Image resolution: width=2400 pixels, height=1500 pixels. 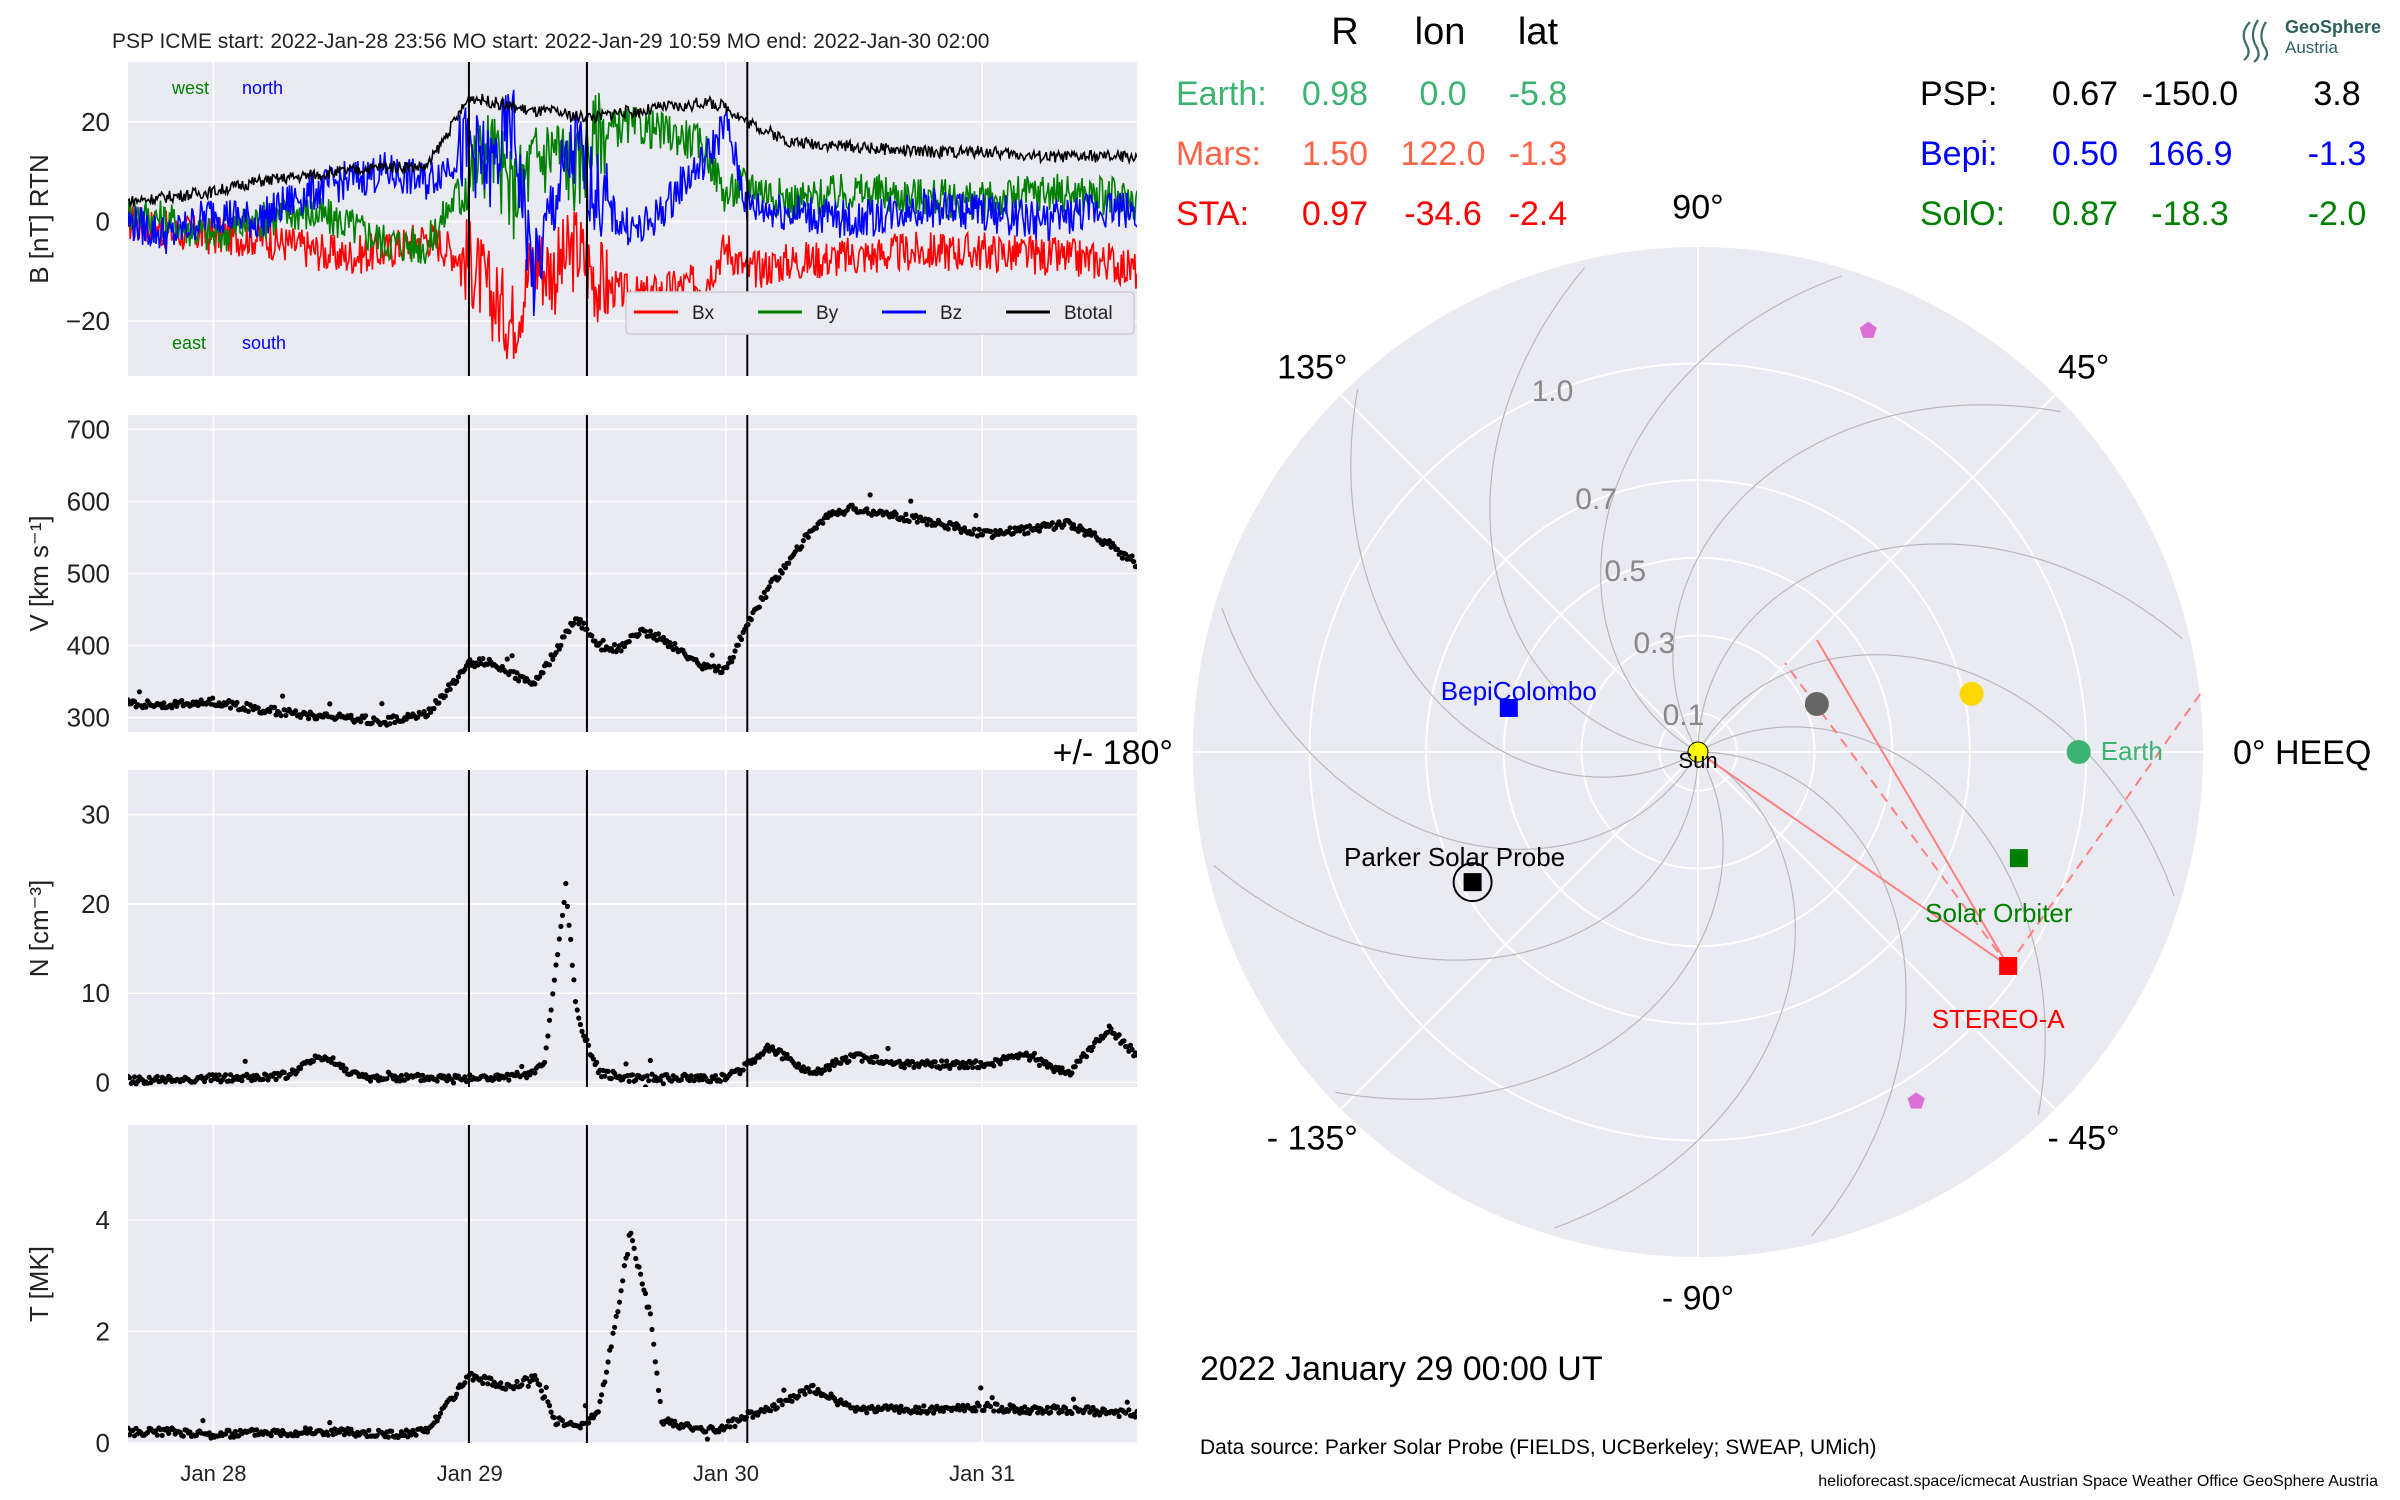 What do you see at coordinates (1212, 214) in the screenshot?
I see `body-name: STA:` at bounding box center [1212, 214].